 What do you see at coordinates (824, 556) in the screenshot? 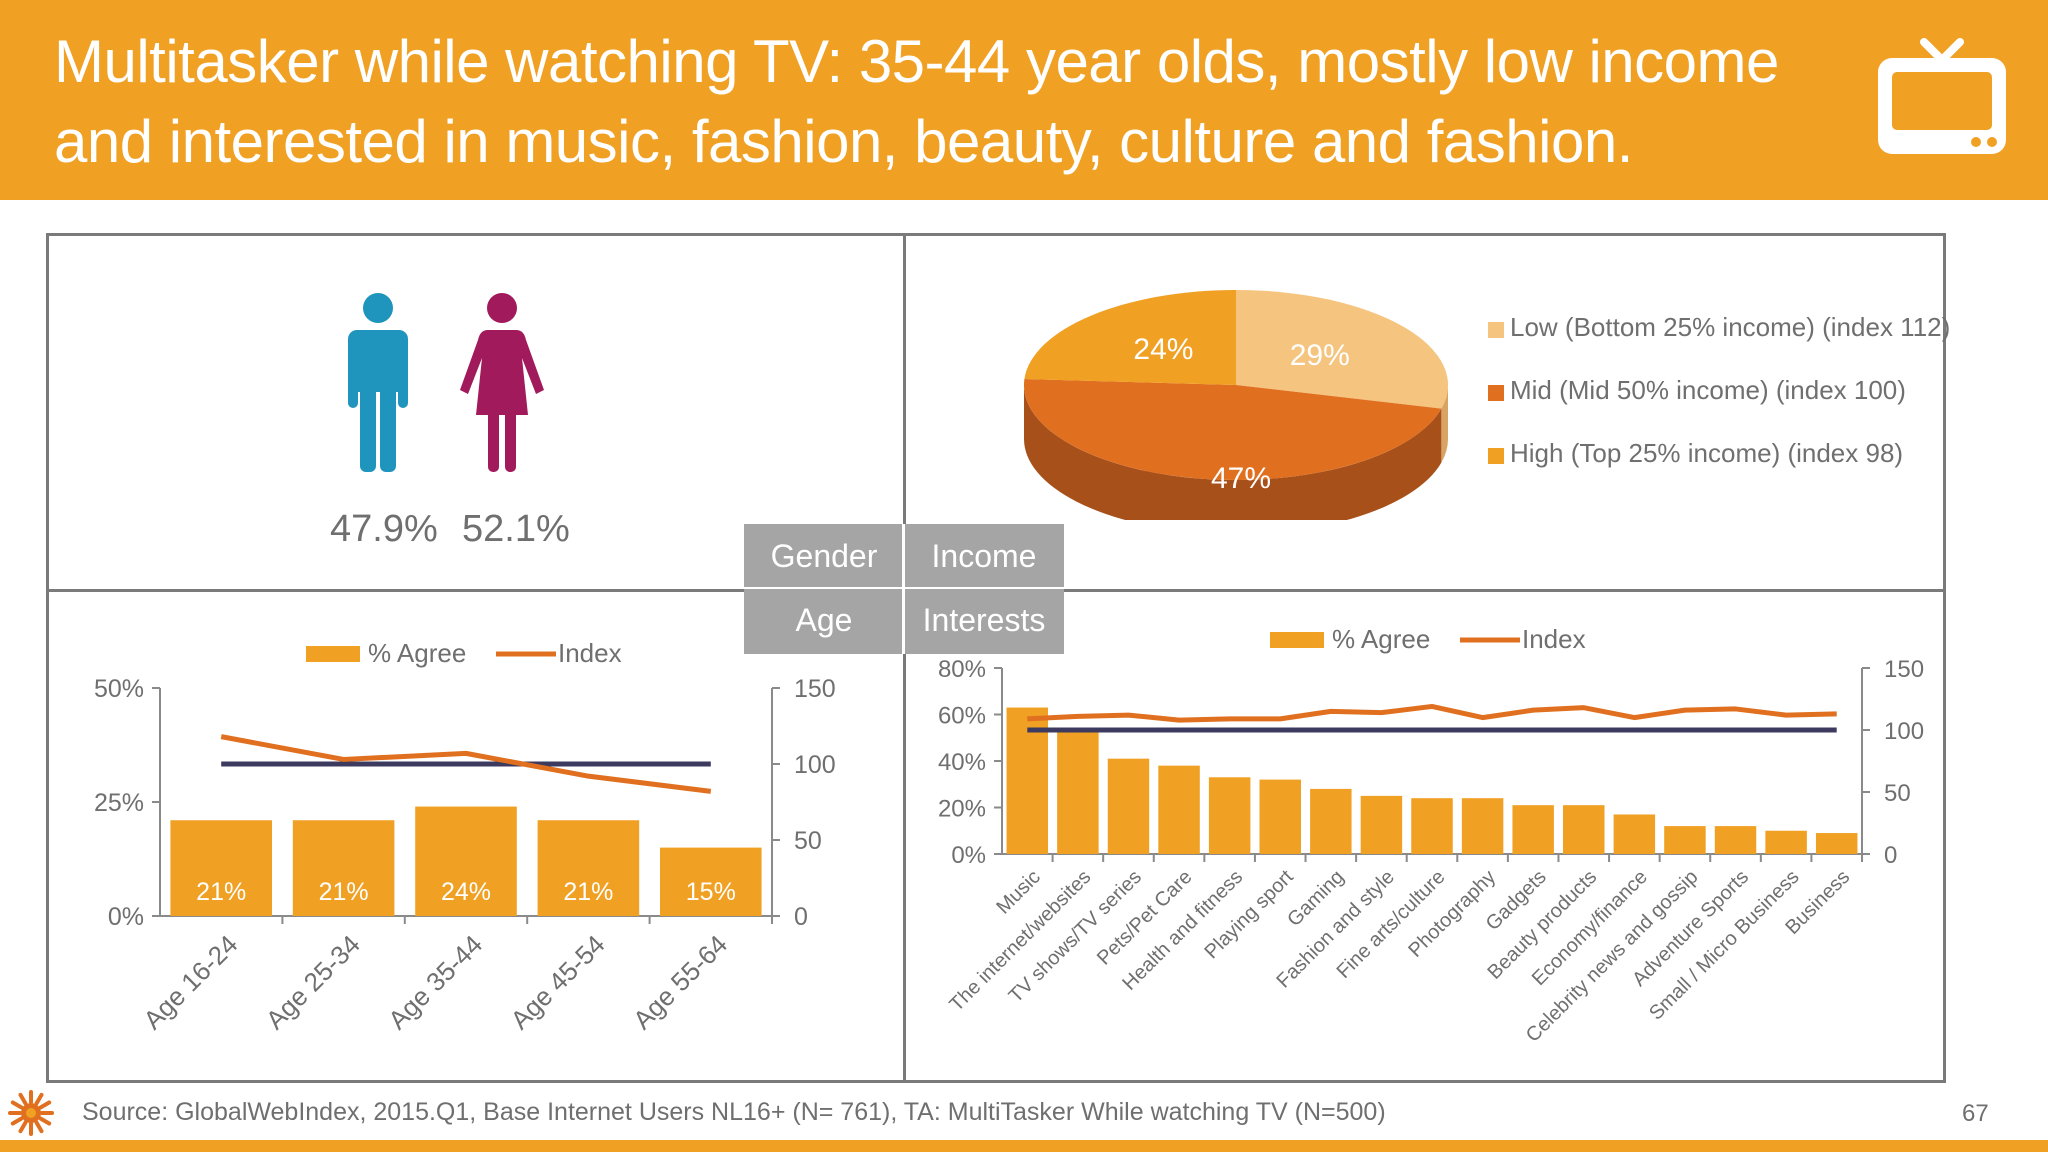
I see `label-gender: Gender` at bounding box center [824, 556].